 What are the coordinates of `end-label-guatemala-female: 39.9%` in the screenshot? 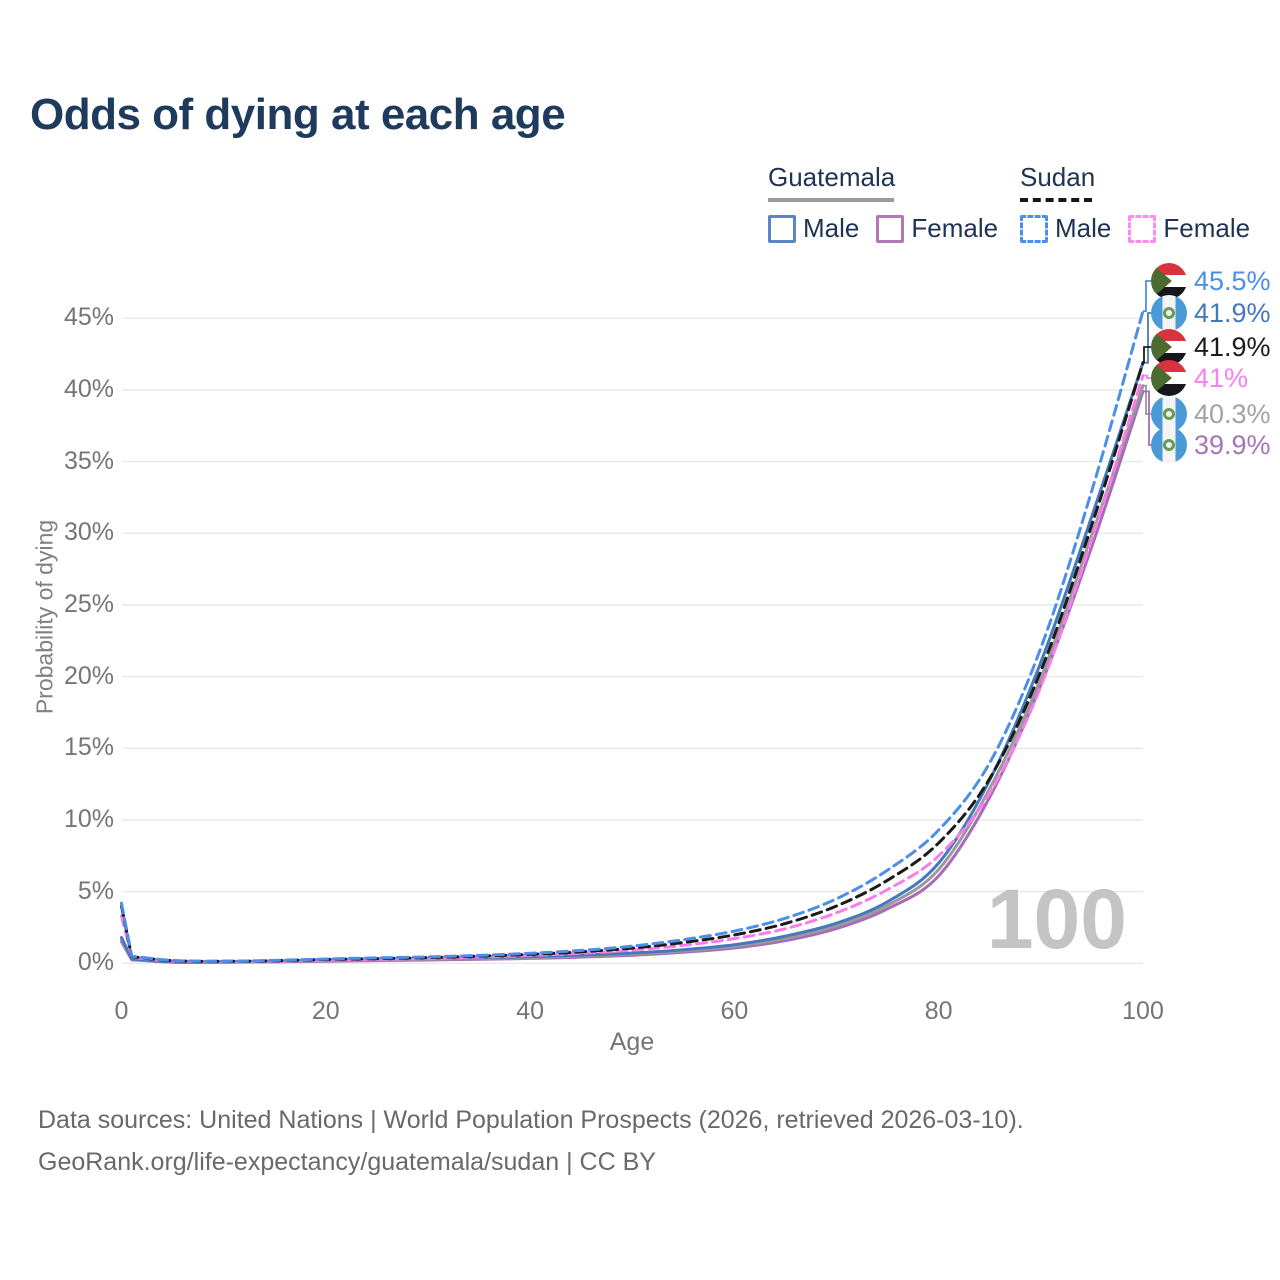 It's located at (1211, 445).